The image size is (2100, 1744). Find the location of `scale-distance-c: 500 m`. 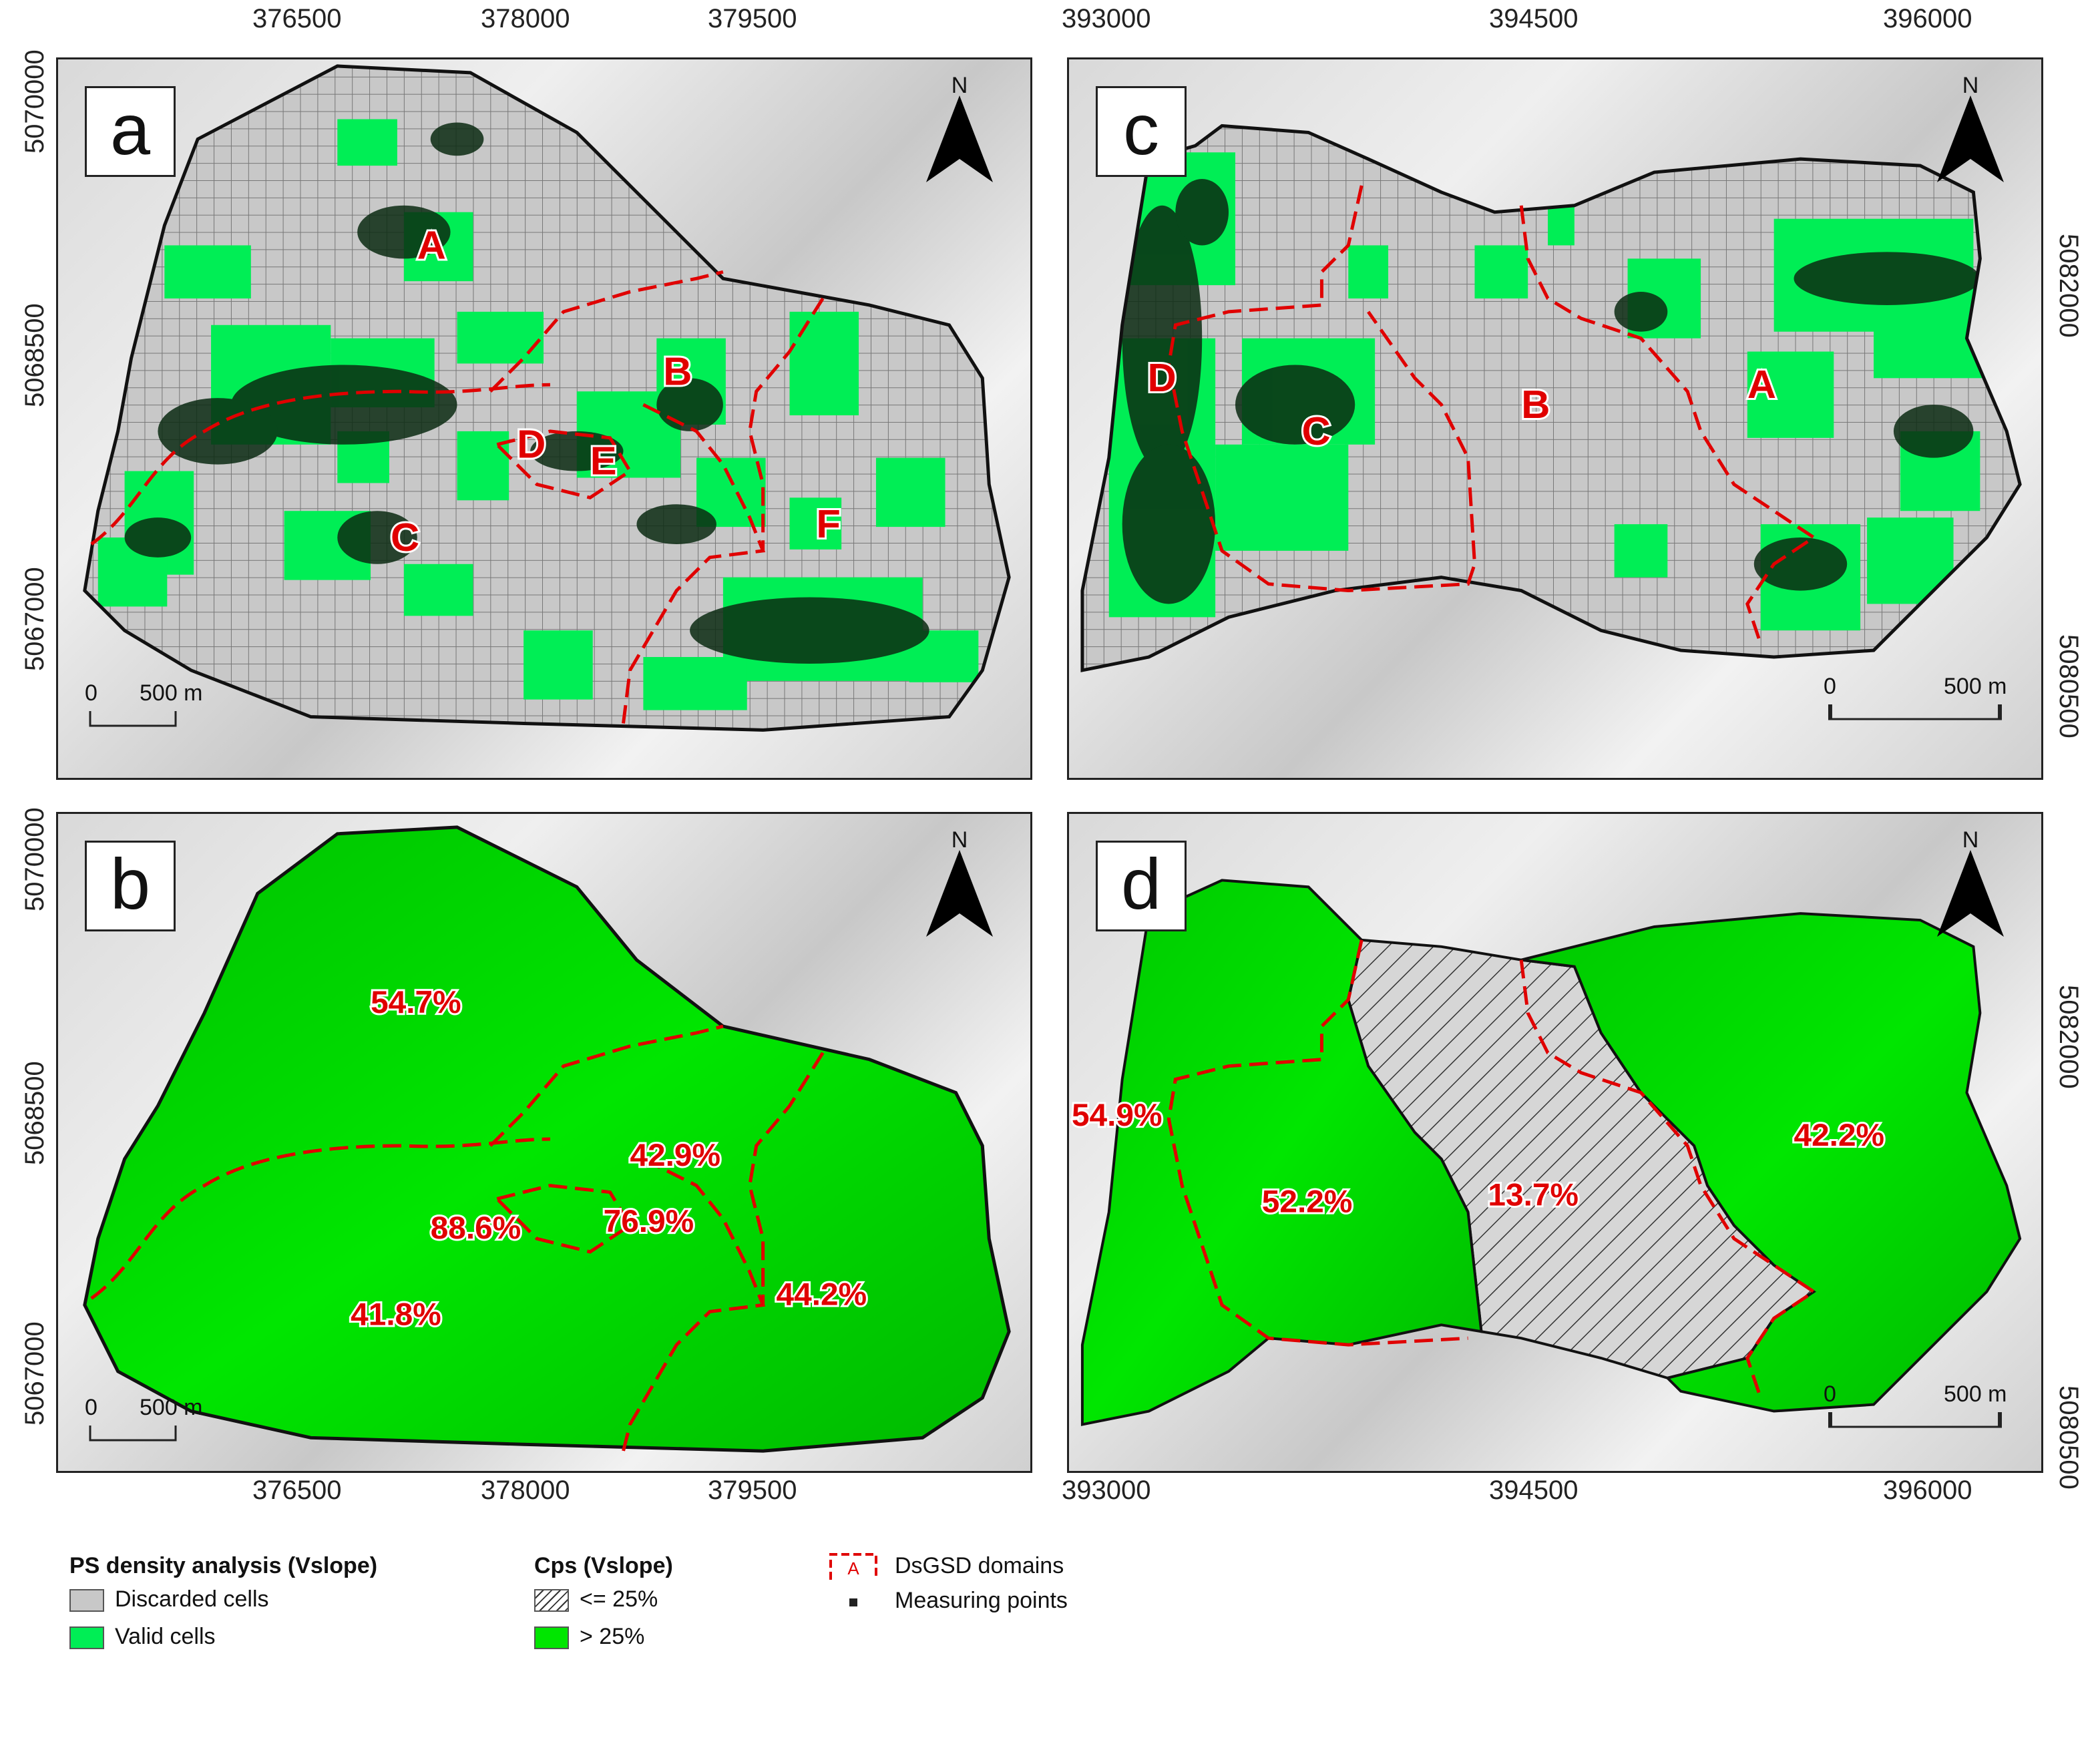

scale-distance-c: 500 m is located at coordinates (1975, 686).